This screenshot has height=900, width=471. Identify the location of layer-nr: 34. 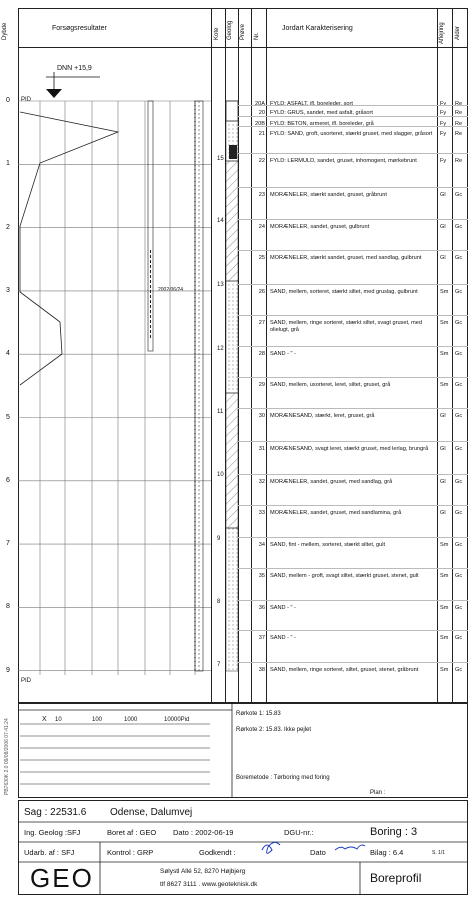
(261, 545).